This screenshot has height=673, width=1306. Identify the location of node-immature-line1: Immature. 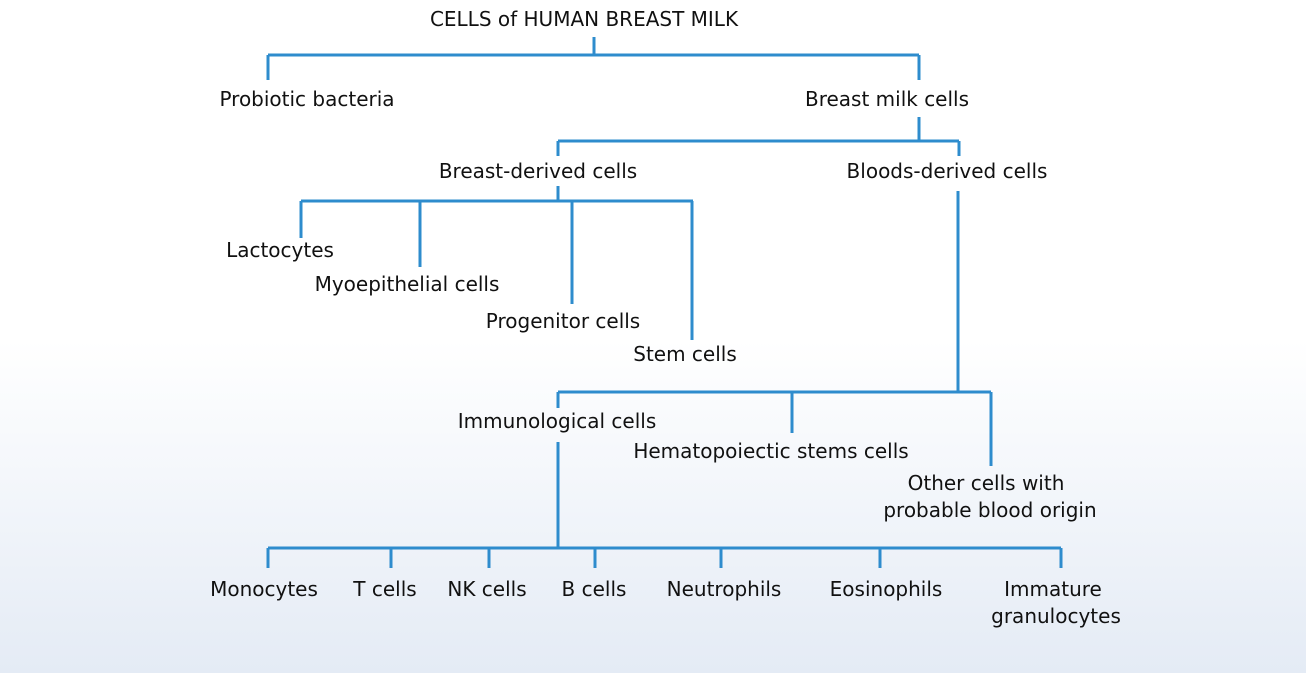
(1053, 589).